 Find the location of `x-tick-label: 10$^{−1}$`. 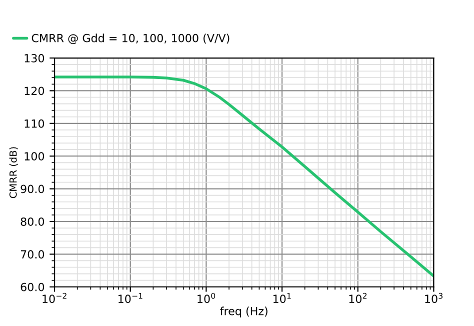

x-tick-label: 10$^{−1}$ is located at coordinates (130, 298).